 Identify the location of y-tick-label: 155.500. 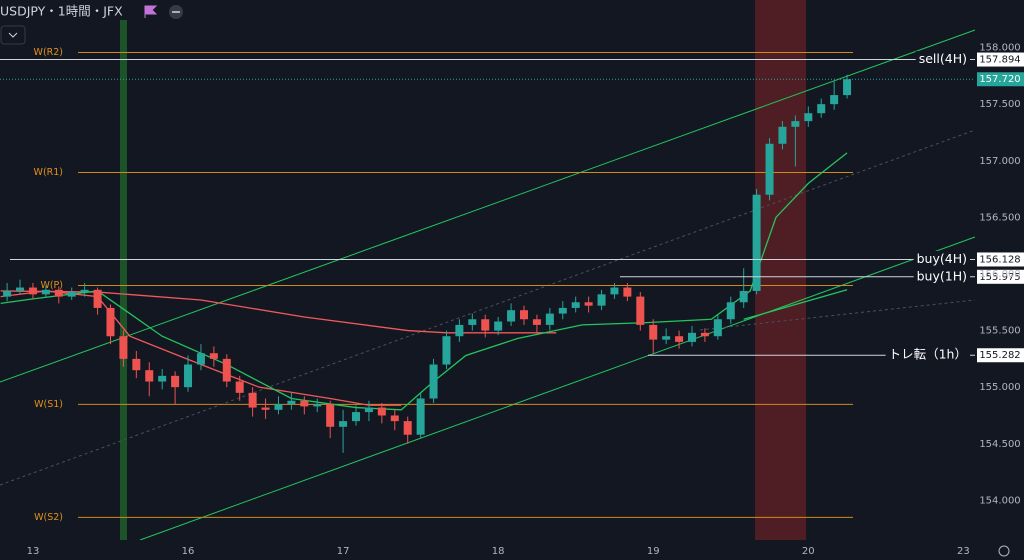
(999, 331).